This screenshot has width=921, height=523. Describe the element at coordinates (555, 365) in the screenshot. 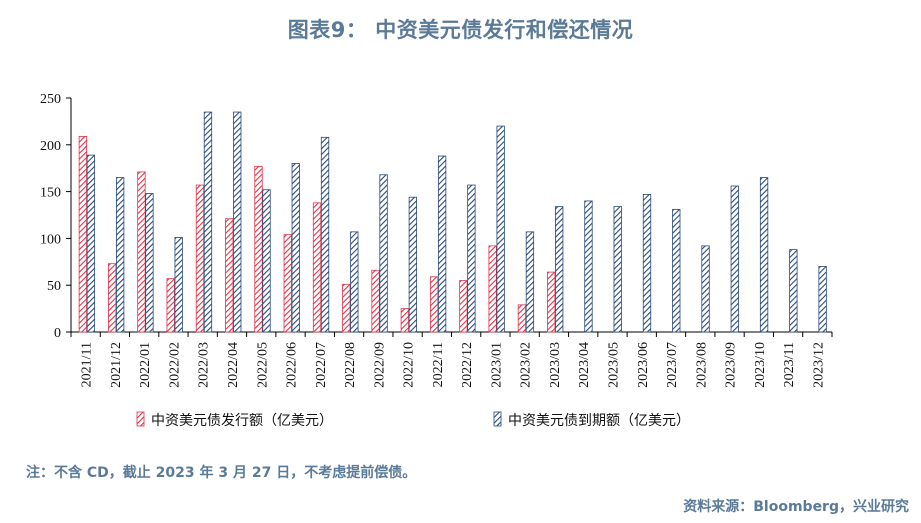

I see `x-tick-label: 2023/03` at that location.